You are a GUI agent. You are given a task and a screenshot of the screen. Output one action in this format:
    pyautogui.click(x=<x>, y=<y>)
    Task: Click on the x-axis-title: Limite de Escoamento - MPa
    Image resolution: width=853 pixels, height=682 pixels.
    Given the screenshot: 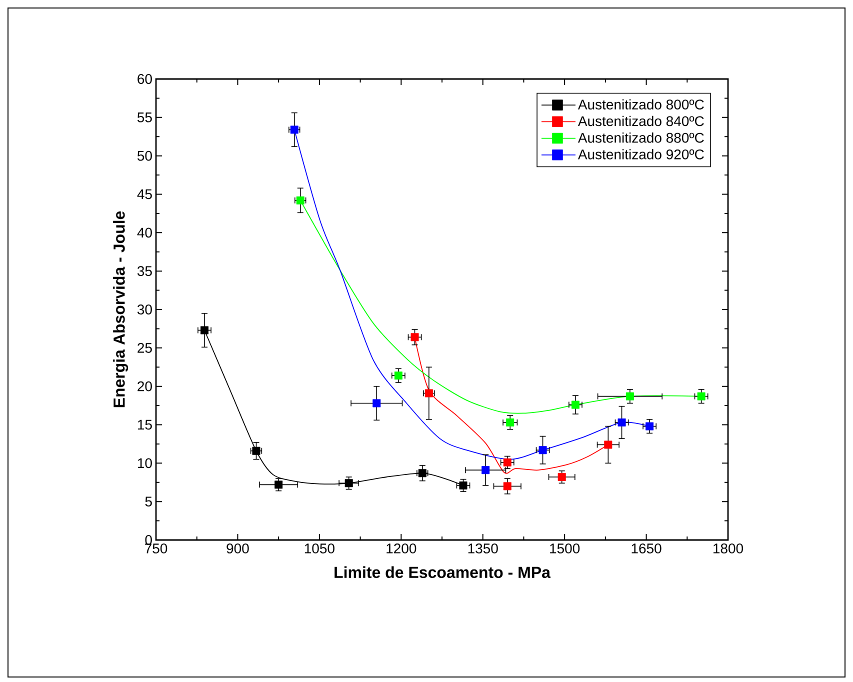 What is the action you would take?
    pyautogui.click(x=442, y=572)
    